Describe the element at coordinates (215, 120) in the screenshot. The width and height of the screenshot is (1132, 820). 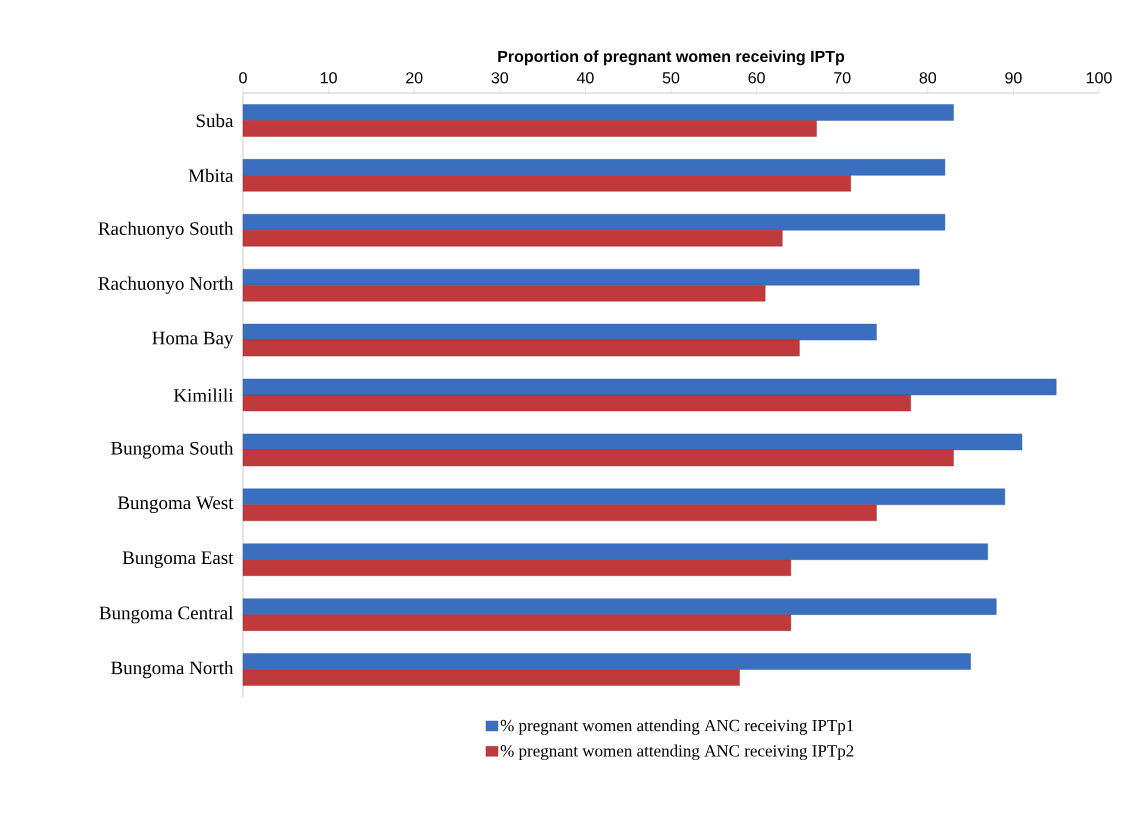
I see `y-tick-label: Suba` at that location.